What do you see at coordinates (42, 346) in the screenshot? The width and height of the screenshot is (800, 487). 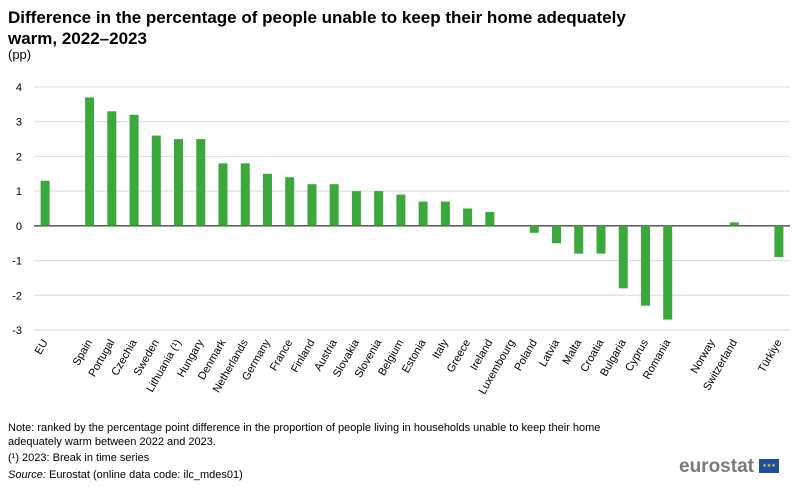 I see `x-tick-label: EU` at bounding box center [42, 346].